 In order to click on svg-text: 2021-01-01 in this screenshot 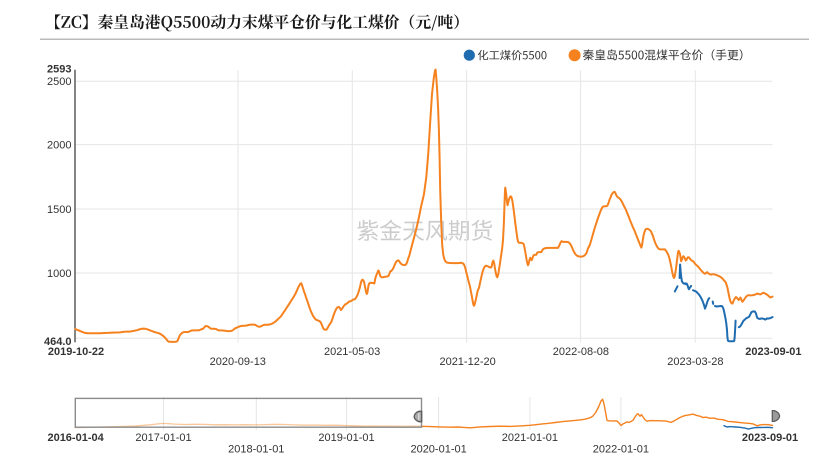, I will do `click(530, 438)`.